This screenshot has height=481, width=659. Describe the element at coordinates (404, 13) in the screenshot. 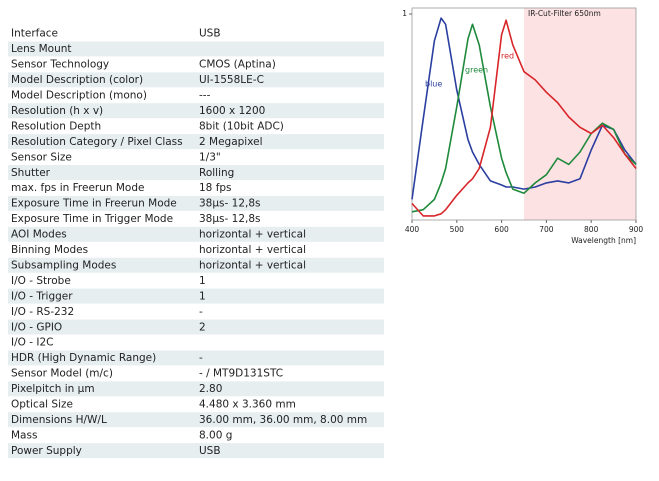

I see `y-tick-label: 1` at that location.